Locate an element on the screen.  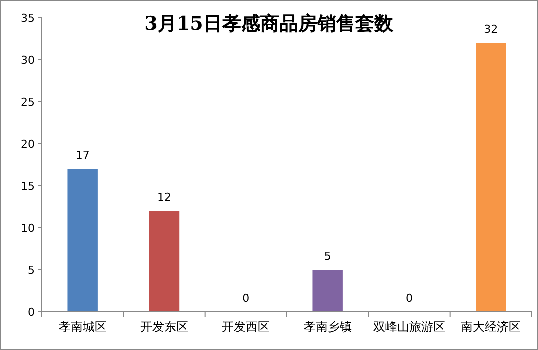
chart-title: 3月15日孝感商品房销售套数 is located at coordinates (269, 24).